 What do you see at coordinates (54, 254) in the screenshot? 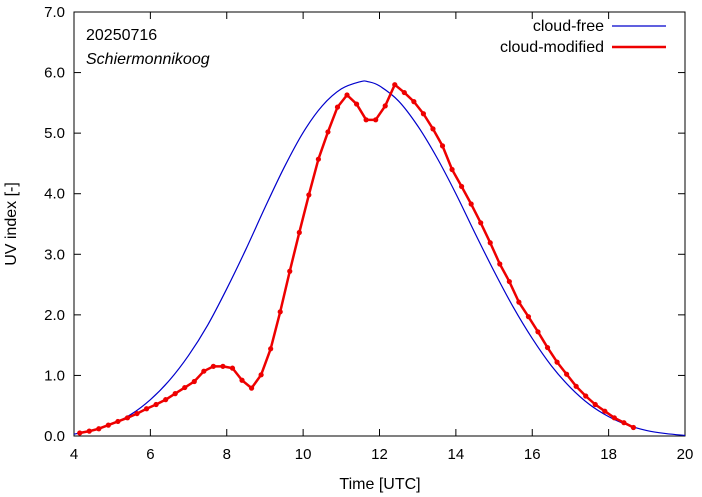
I see `y-tick-label: 3.0` at bounding box center [54, 254].